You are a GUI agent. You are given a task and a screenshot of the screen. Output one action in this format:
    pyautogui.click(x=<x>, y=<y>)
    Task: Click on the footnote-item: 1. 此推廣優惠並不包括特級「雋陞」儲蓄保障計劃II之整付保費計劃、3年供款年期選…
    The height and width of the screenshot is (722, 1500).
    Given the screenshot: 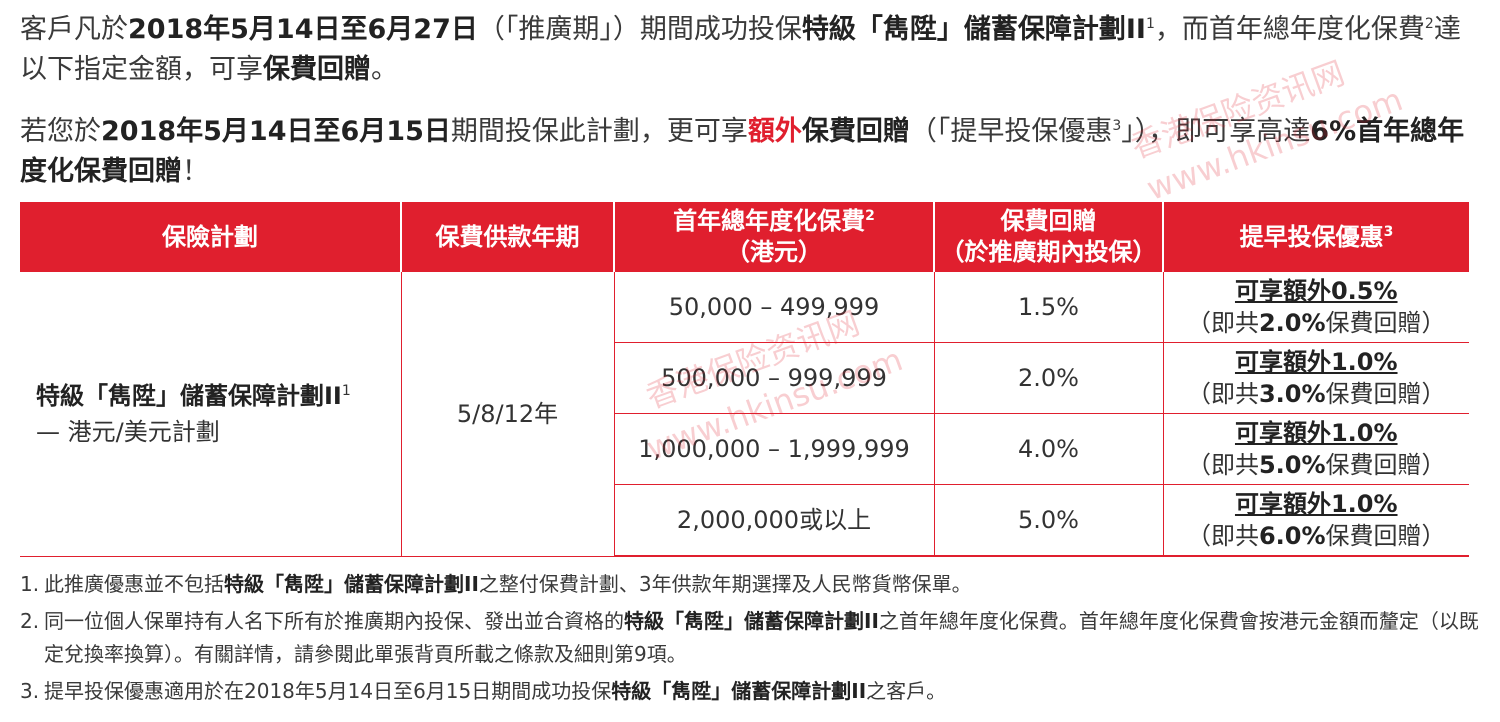 What is the action you would take?
    pyautogui.click(x=750, y=584)
    